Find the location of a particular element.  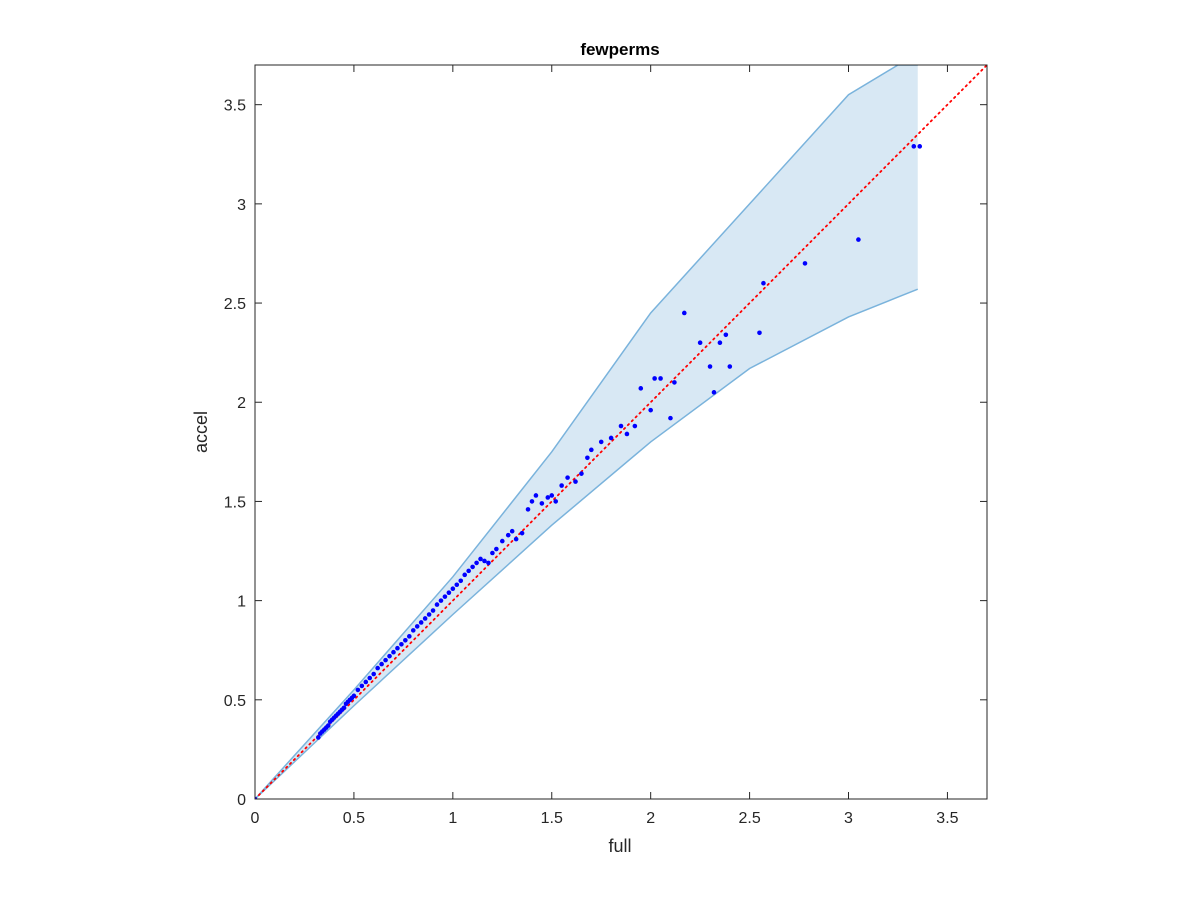

y-tick-label: 1 is located at coordinates (241, 602).